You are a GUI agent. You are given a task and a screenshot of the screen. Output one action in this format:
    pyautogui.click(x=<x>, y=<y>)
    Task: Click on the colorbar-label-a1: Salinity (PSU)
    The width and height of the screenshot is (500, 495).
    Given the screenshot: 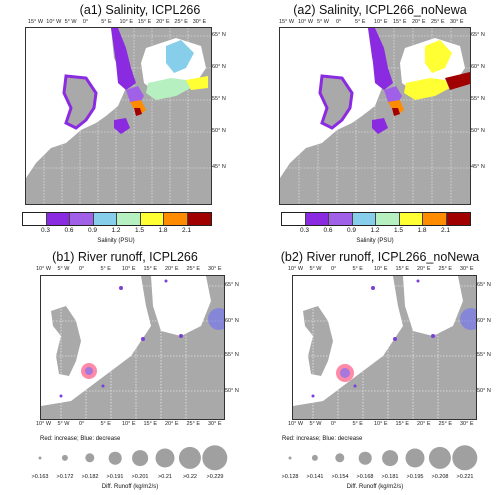 What is the action you would take?
    pyautogui.click(x=116, y=241)
    